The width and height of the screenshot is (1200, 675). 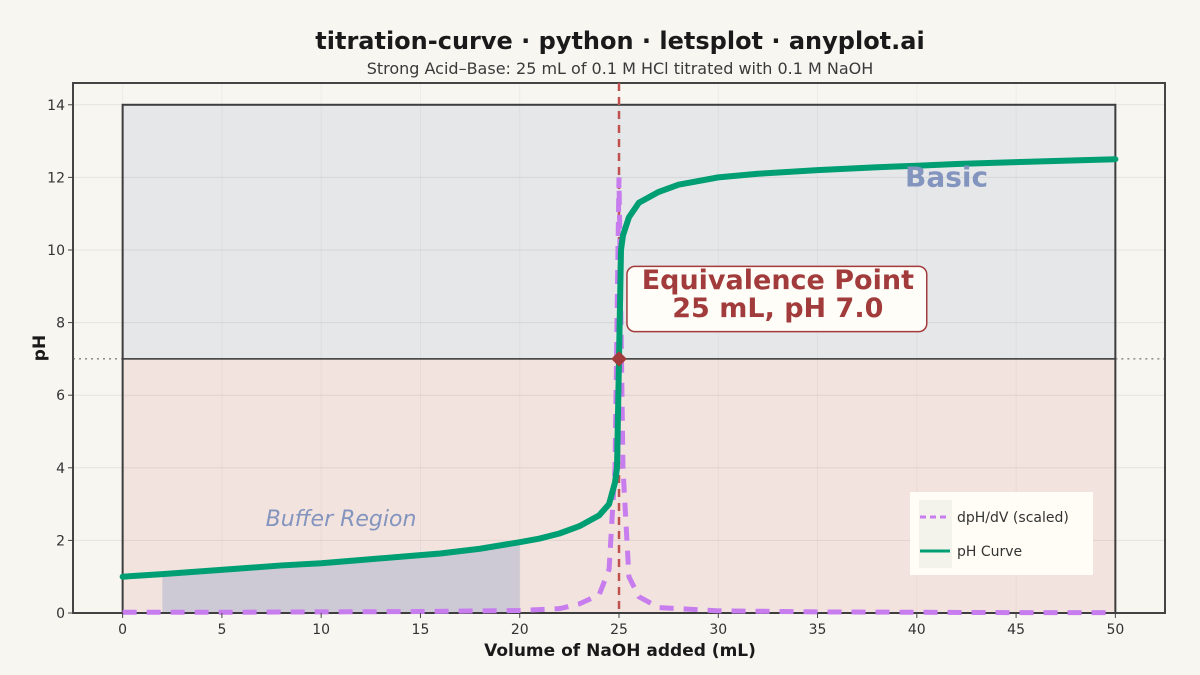 What do you see at coordinates (421, 630) in the screenshot?
I see `x-tick-label: 15` at bounding box center [421, 630].